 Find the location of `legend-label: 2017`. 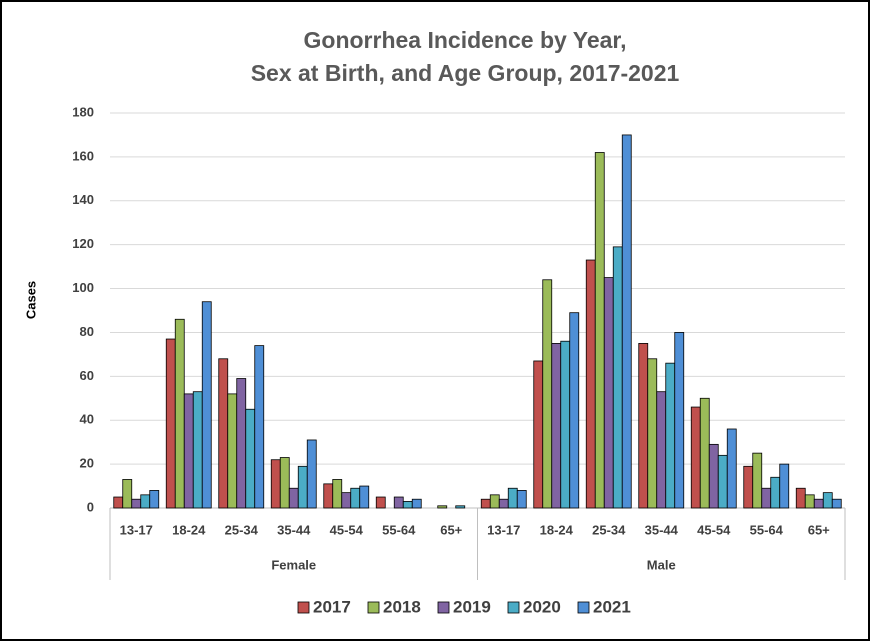

legend-label: 2017 is located at coordinates (332, 606).